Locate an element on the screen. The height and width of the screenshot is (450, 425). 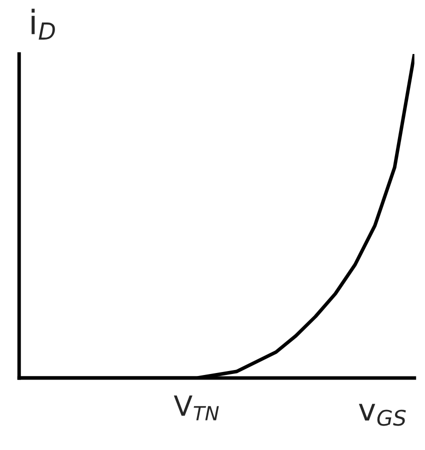
x-axis-title: v$_{GS}$ is located at coordinates (382, 415).